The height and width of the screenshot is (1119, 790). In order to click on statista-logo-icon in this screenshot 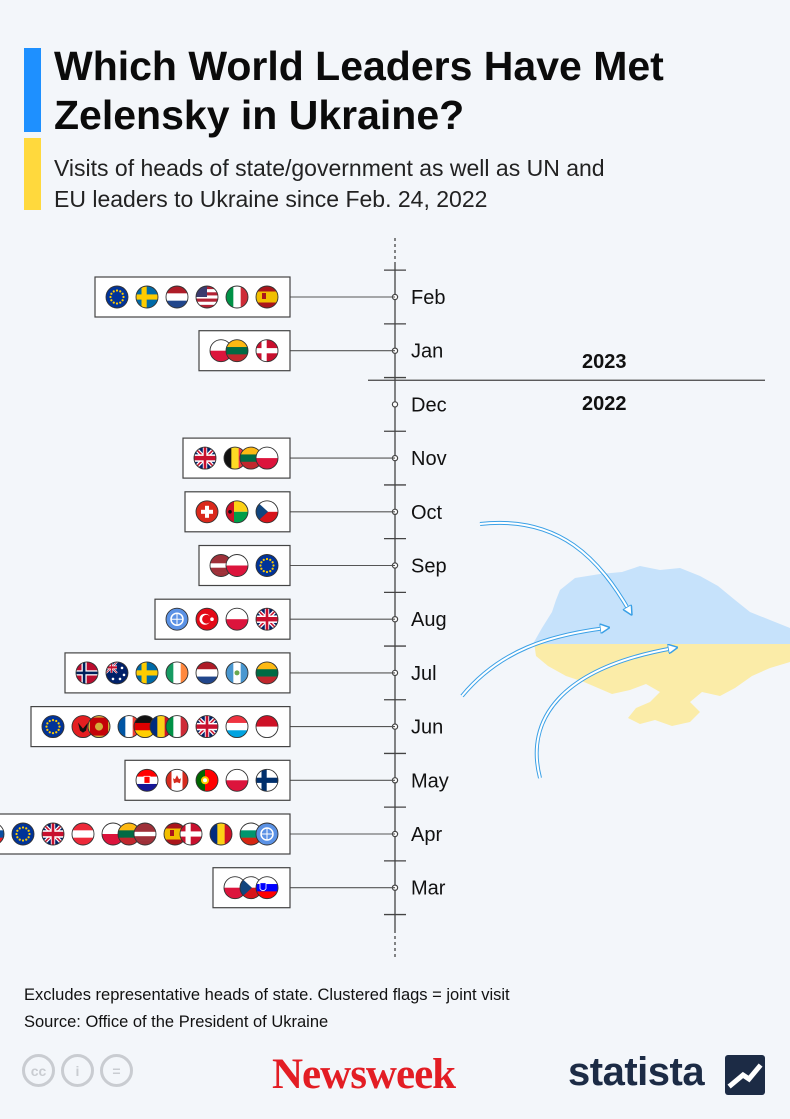, I will do `click(745, 1075)`.